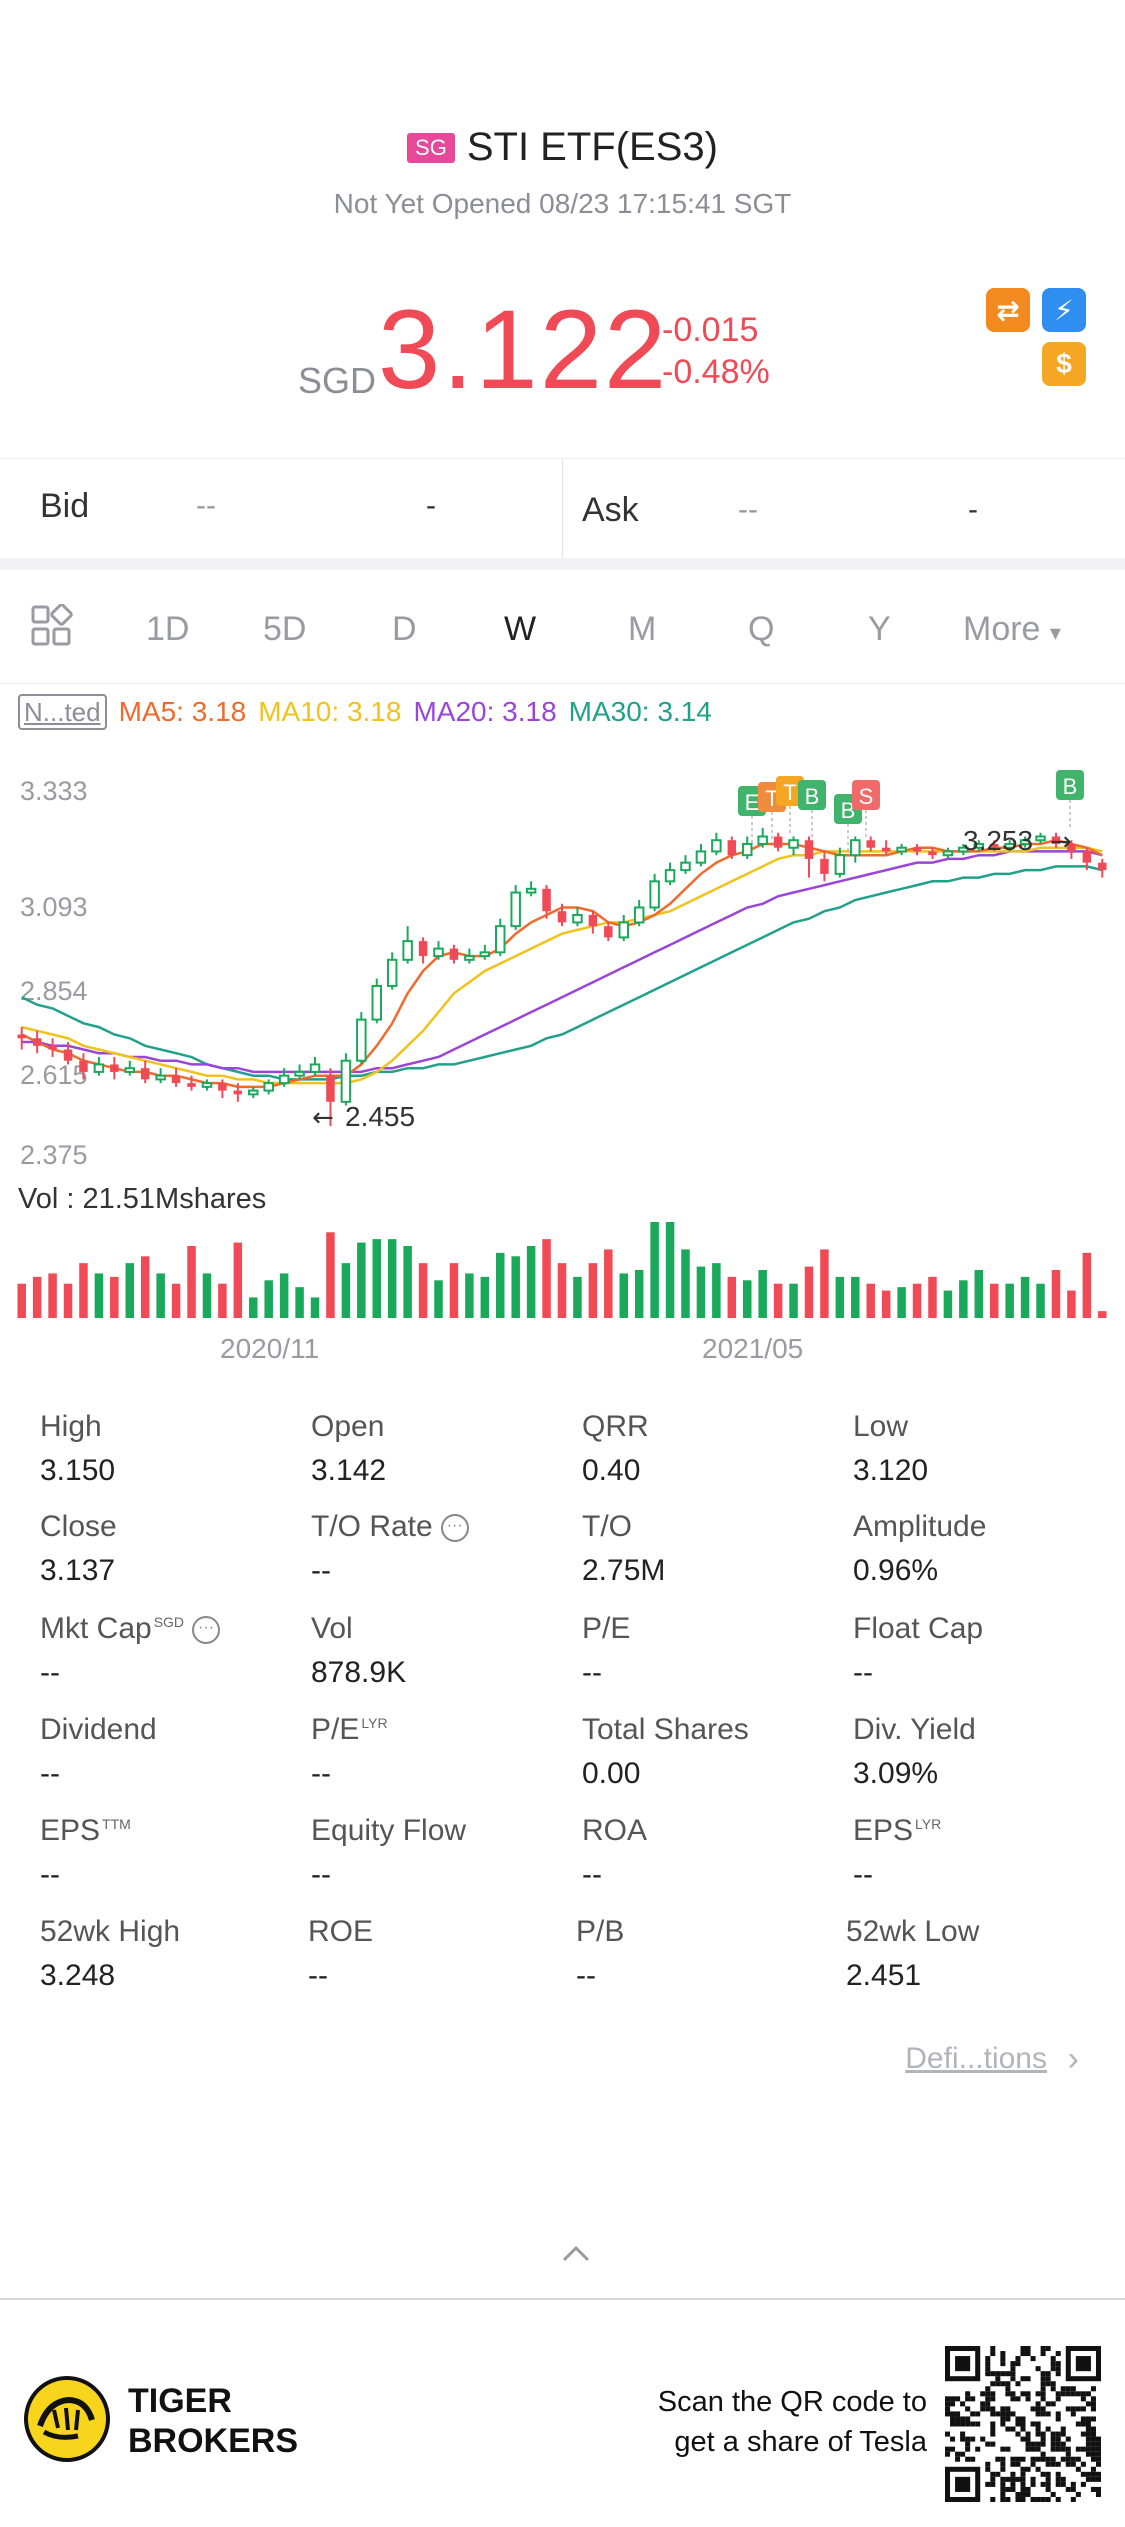 The width and height of the screenshot is (1125, 2527). I want to click on volume-bars, so click(562, 1270).